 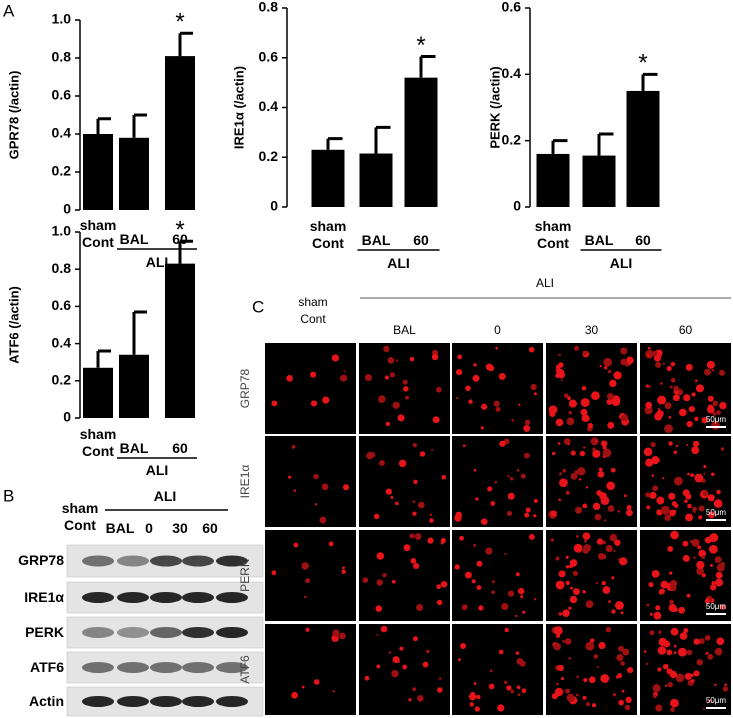 I want to click on x-tick-label: sham Cont, so click(x=328, y=234).